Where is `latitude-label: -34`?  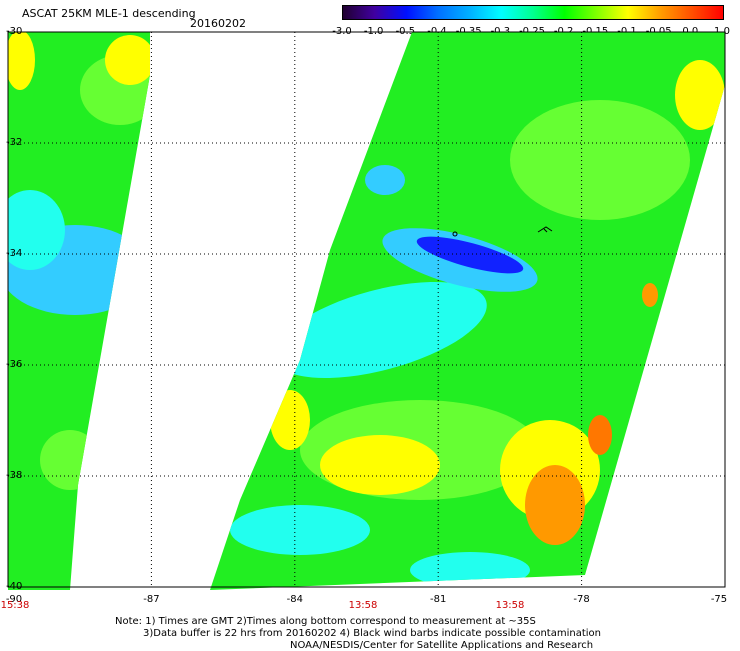
latitude-label: -34 is located at coordinates (14, 253).